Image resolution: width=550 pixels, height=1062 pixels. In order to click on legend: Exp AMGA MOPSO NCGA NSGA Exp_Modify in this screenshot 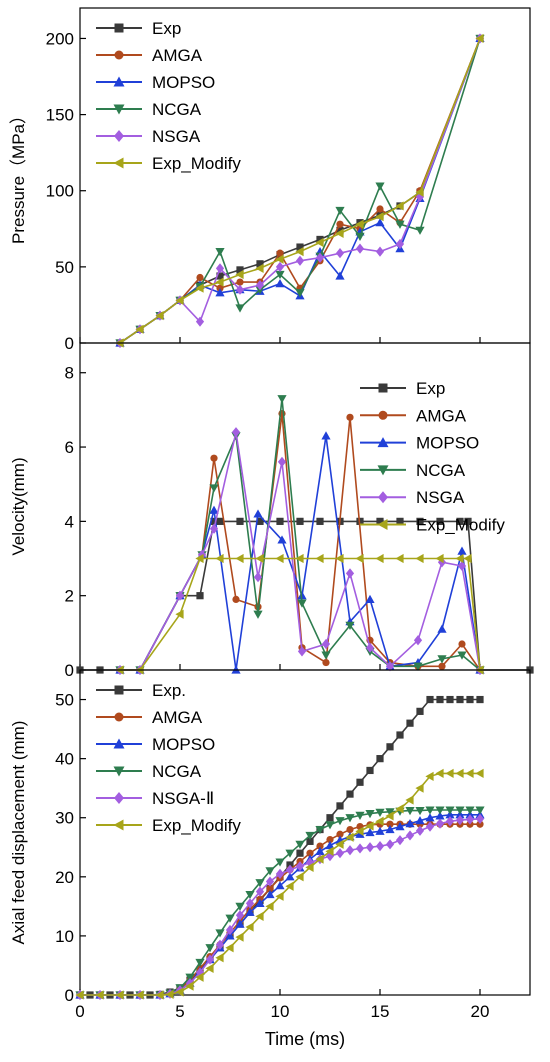, I will do `click(432, 457)`.